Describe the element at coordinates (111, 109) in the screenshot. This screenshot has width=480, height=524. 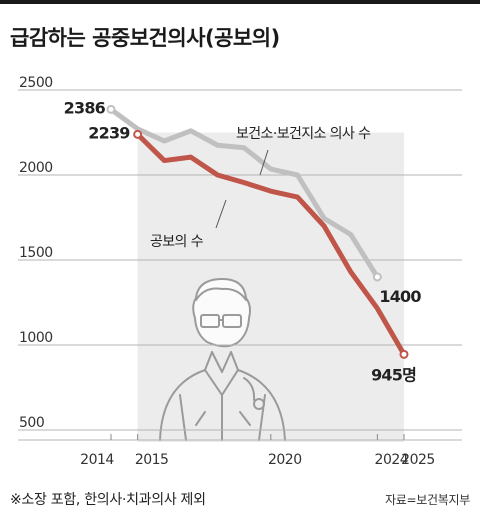
I see `series-0-point-2014` at that location.